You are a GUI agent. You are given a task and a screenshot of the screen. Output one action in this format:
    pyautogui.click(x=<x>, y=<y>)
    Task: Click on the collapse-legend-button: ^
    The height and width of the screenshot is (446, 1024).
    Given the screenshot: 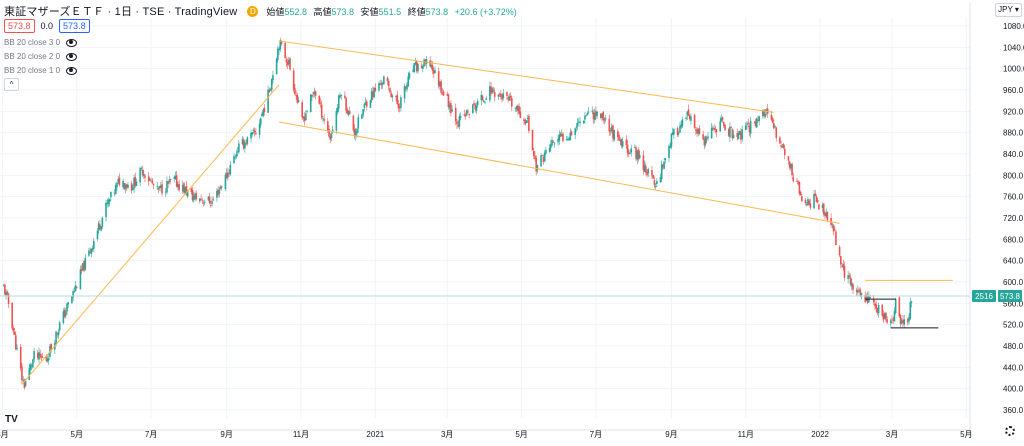 What is the action you would take?
    pyautogui.click(x=11, y=84)
    